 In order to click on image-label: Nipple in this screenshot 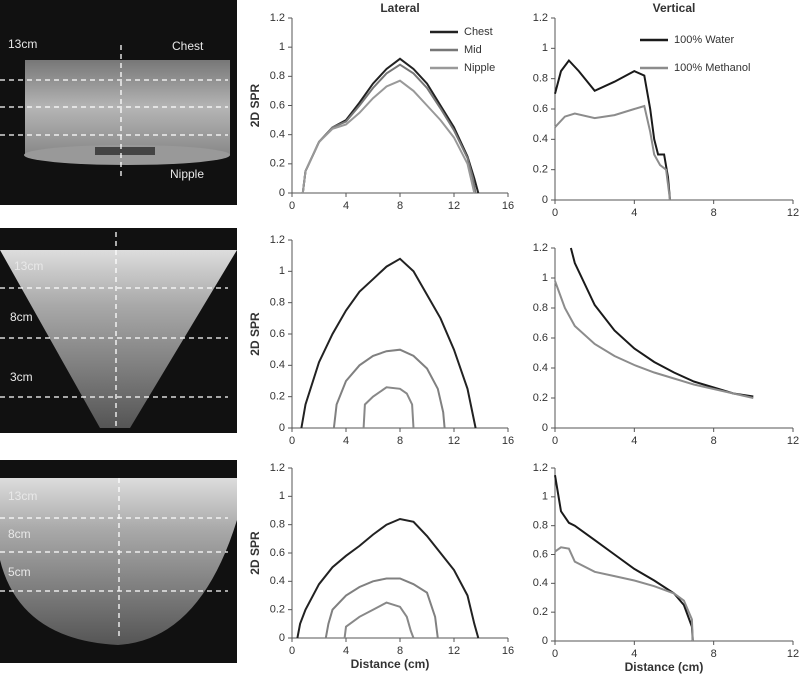, I will do `click(187, 174)`.